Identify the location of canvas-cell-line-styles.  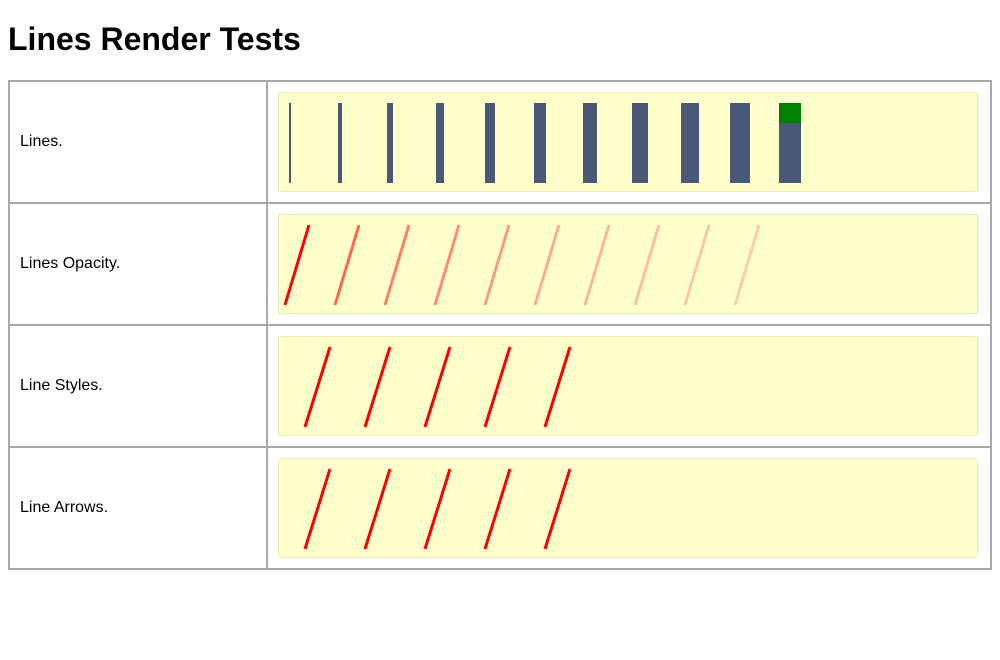
(629, 386).